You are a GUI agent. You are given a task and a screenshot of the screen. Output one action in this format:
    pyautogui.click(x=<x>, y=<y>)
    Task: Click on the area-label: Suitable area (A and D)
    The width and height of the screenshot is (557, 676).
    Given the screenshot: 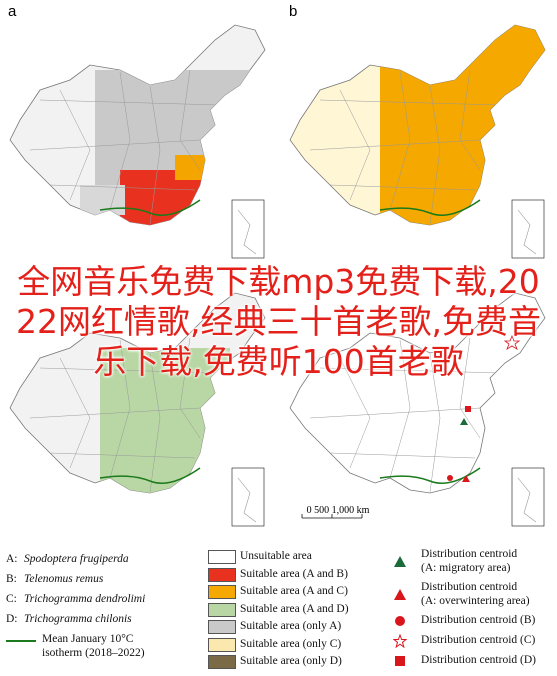 What is the action you would take?
    pyautogui.click(x=294, y=608)
    